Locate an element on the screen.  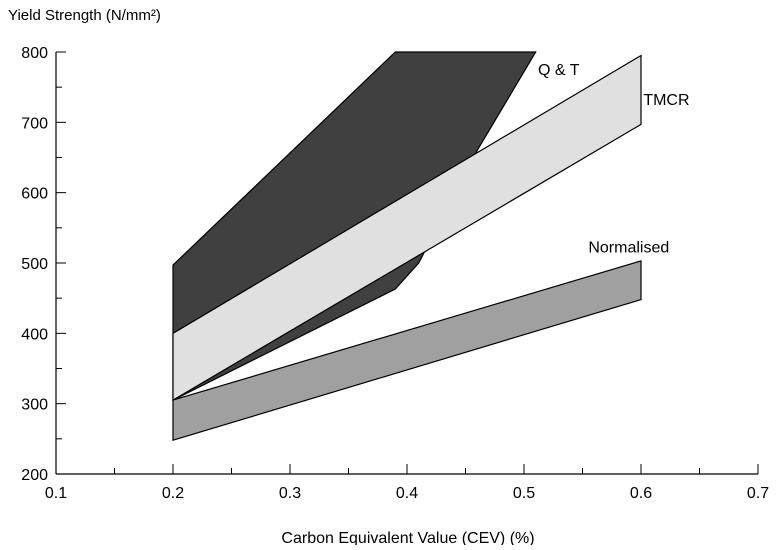
label-layer: Q & T TMCR Normalised is located at coordinates (614, 159).